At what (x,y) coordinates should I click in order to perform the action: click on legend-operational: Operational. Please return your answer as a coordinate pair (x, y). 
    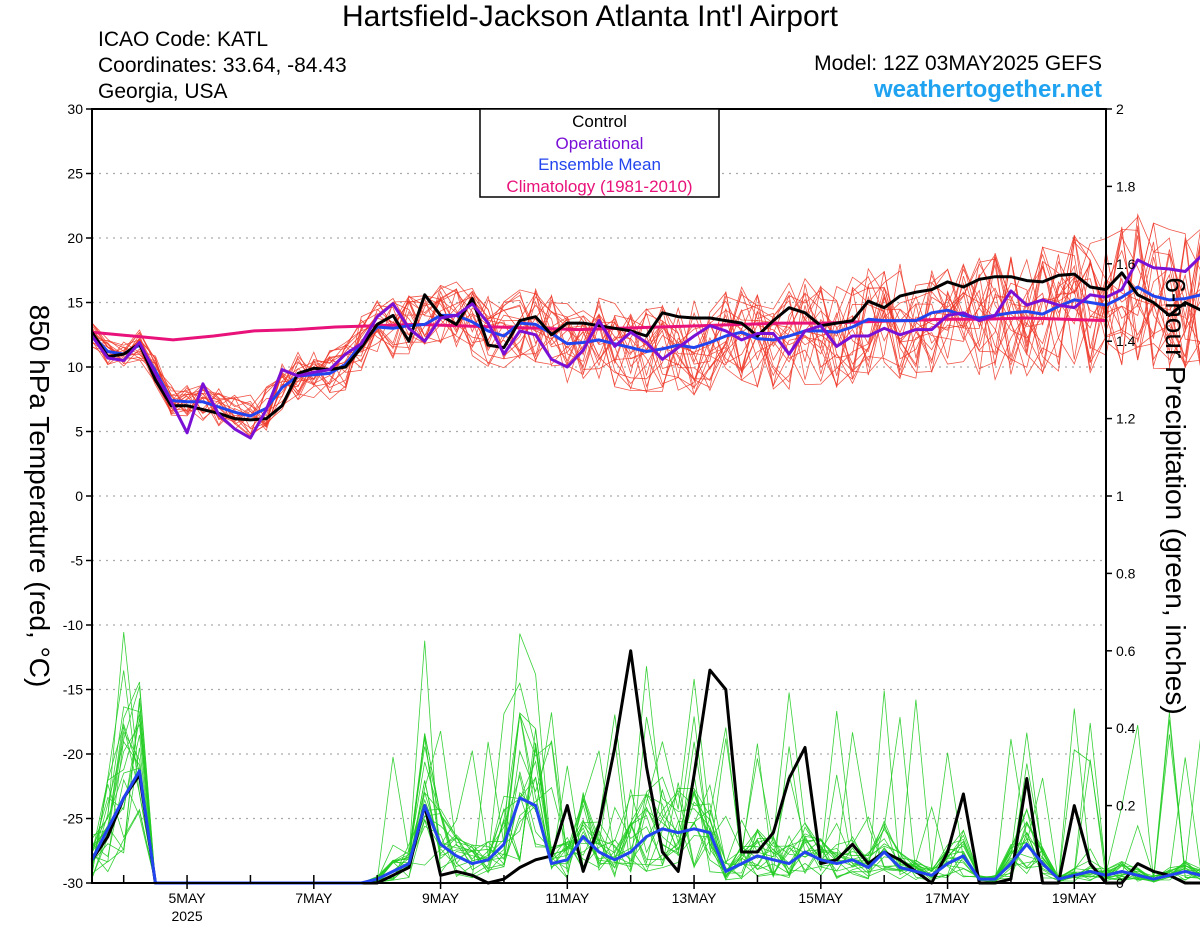
    Looking at the image, I should click on (600, 143).